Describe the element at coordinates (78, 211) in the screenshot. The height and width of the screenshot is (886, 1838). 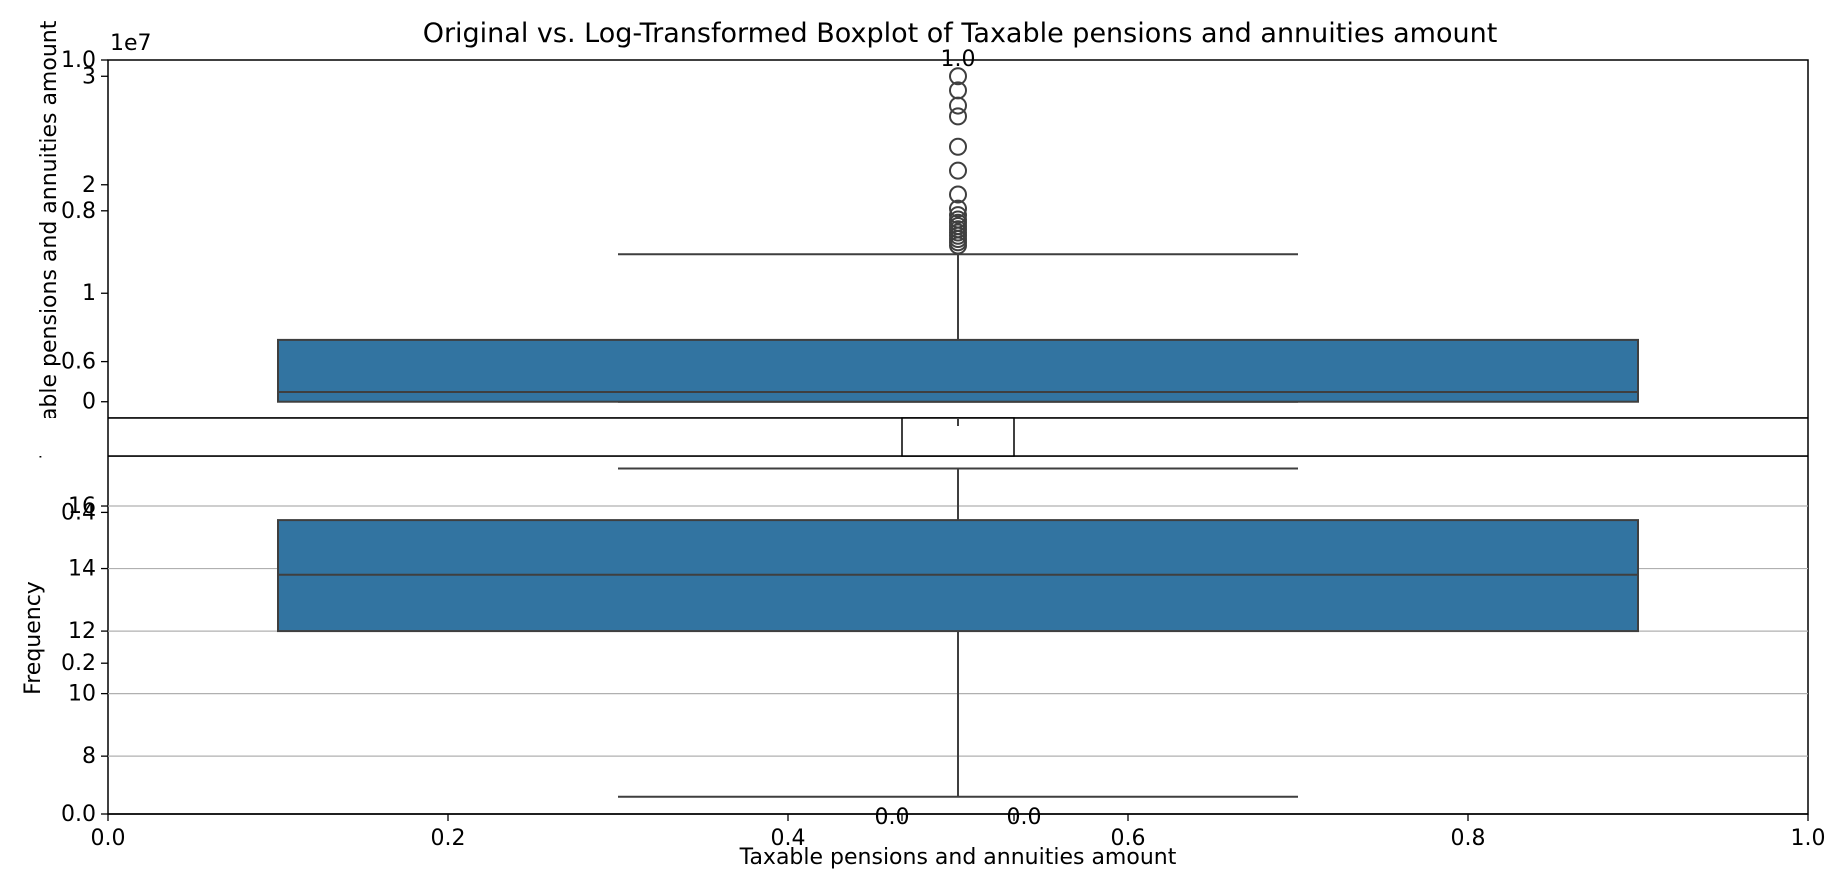
I see `shared-y-tick-label: 0.8` at that location.